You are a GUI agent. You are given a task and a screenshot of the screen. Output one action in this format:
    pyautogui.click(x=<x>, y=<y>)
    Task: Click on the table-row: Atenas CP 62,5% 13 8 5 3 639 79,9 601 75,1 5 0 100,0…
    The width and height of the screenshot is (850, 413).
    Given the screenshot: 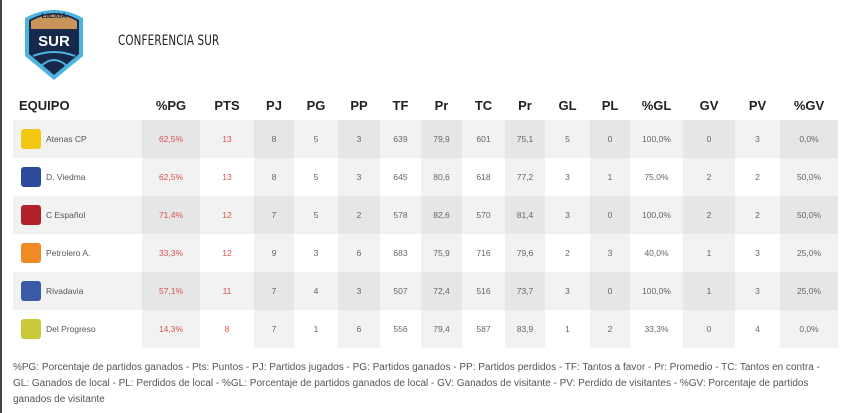 What is the action you would take?
    pyautogui.click(x=425, y=139)
    